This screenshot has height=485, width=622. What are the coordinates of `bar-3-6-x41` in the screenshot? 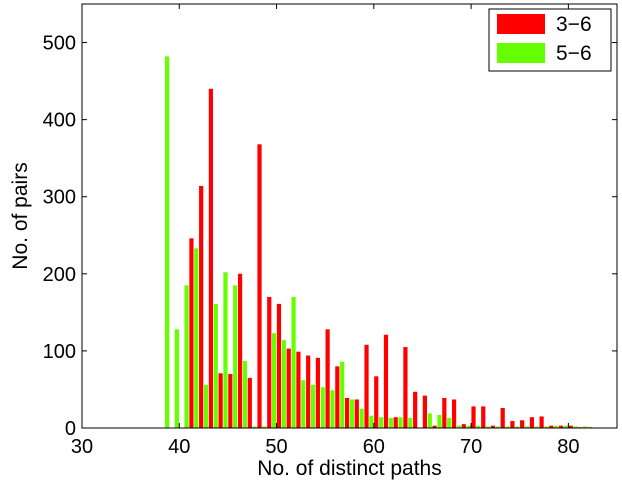 It's located at (191, 333).